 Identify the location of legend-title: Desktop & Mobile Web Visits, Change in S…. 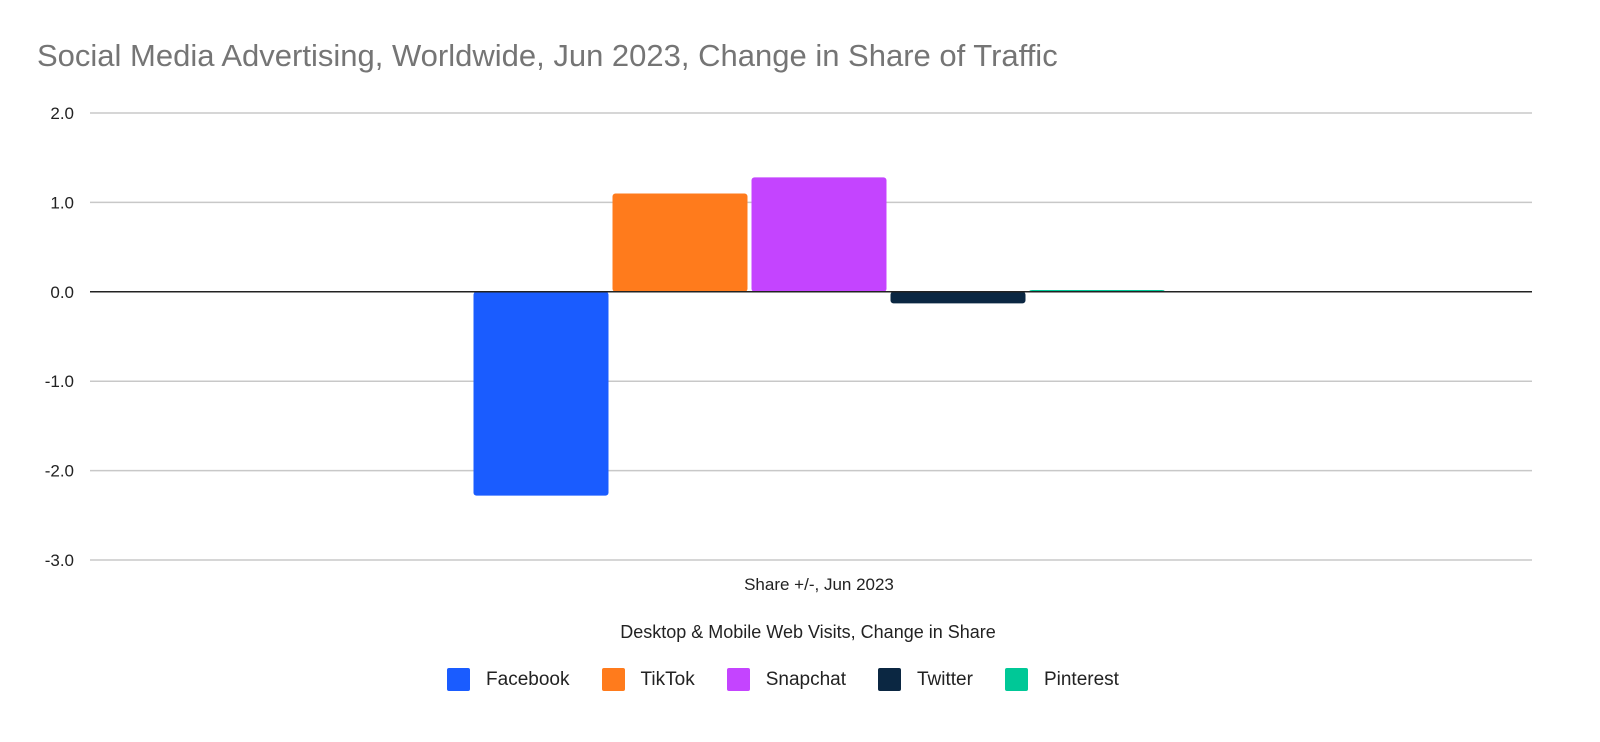
(808, 632).